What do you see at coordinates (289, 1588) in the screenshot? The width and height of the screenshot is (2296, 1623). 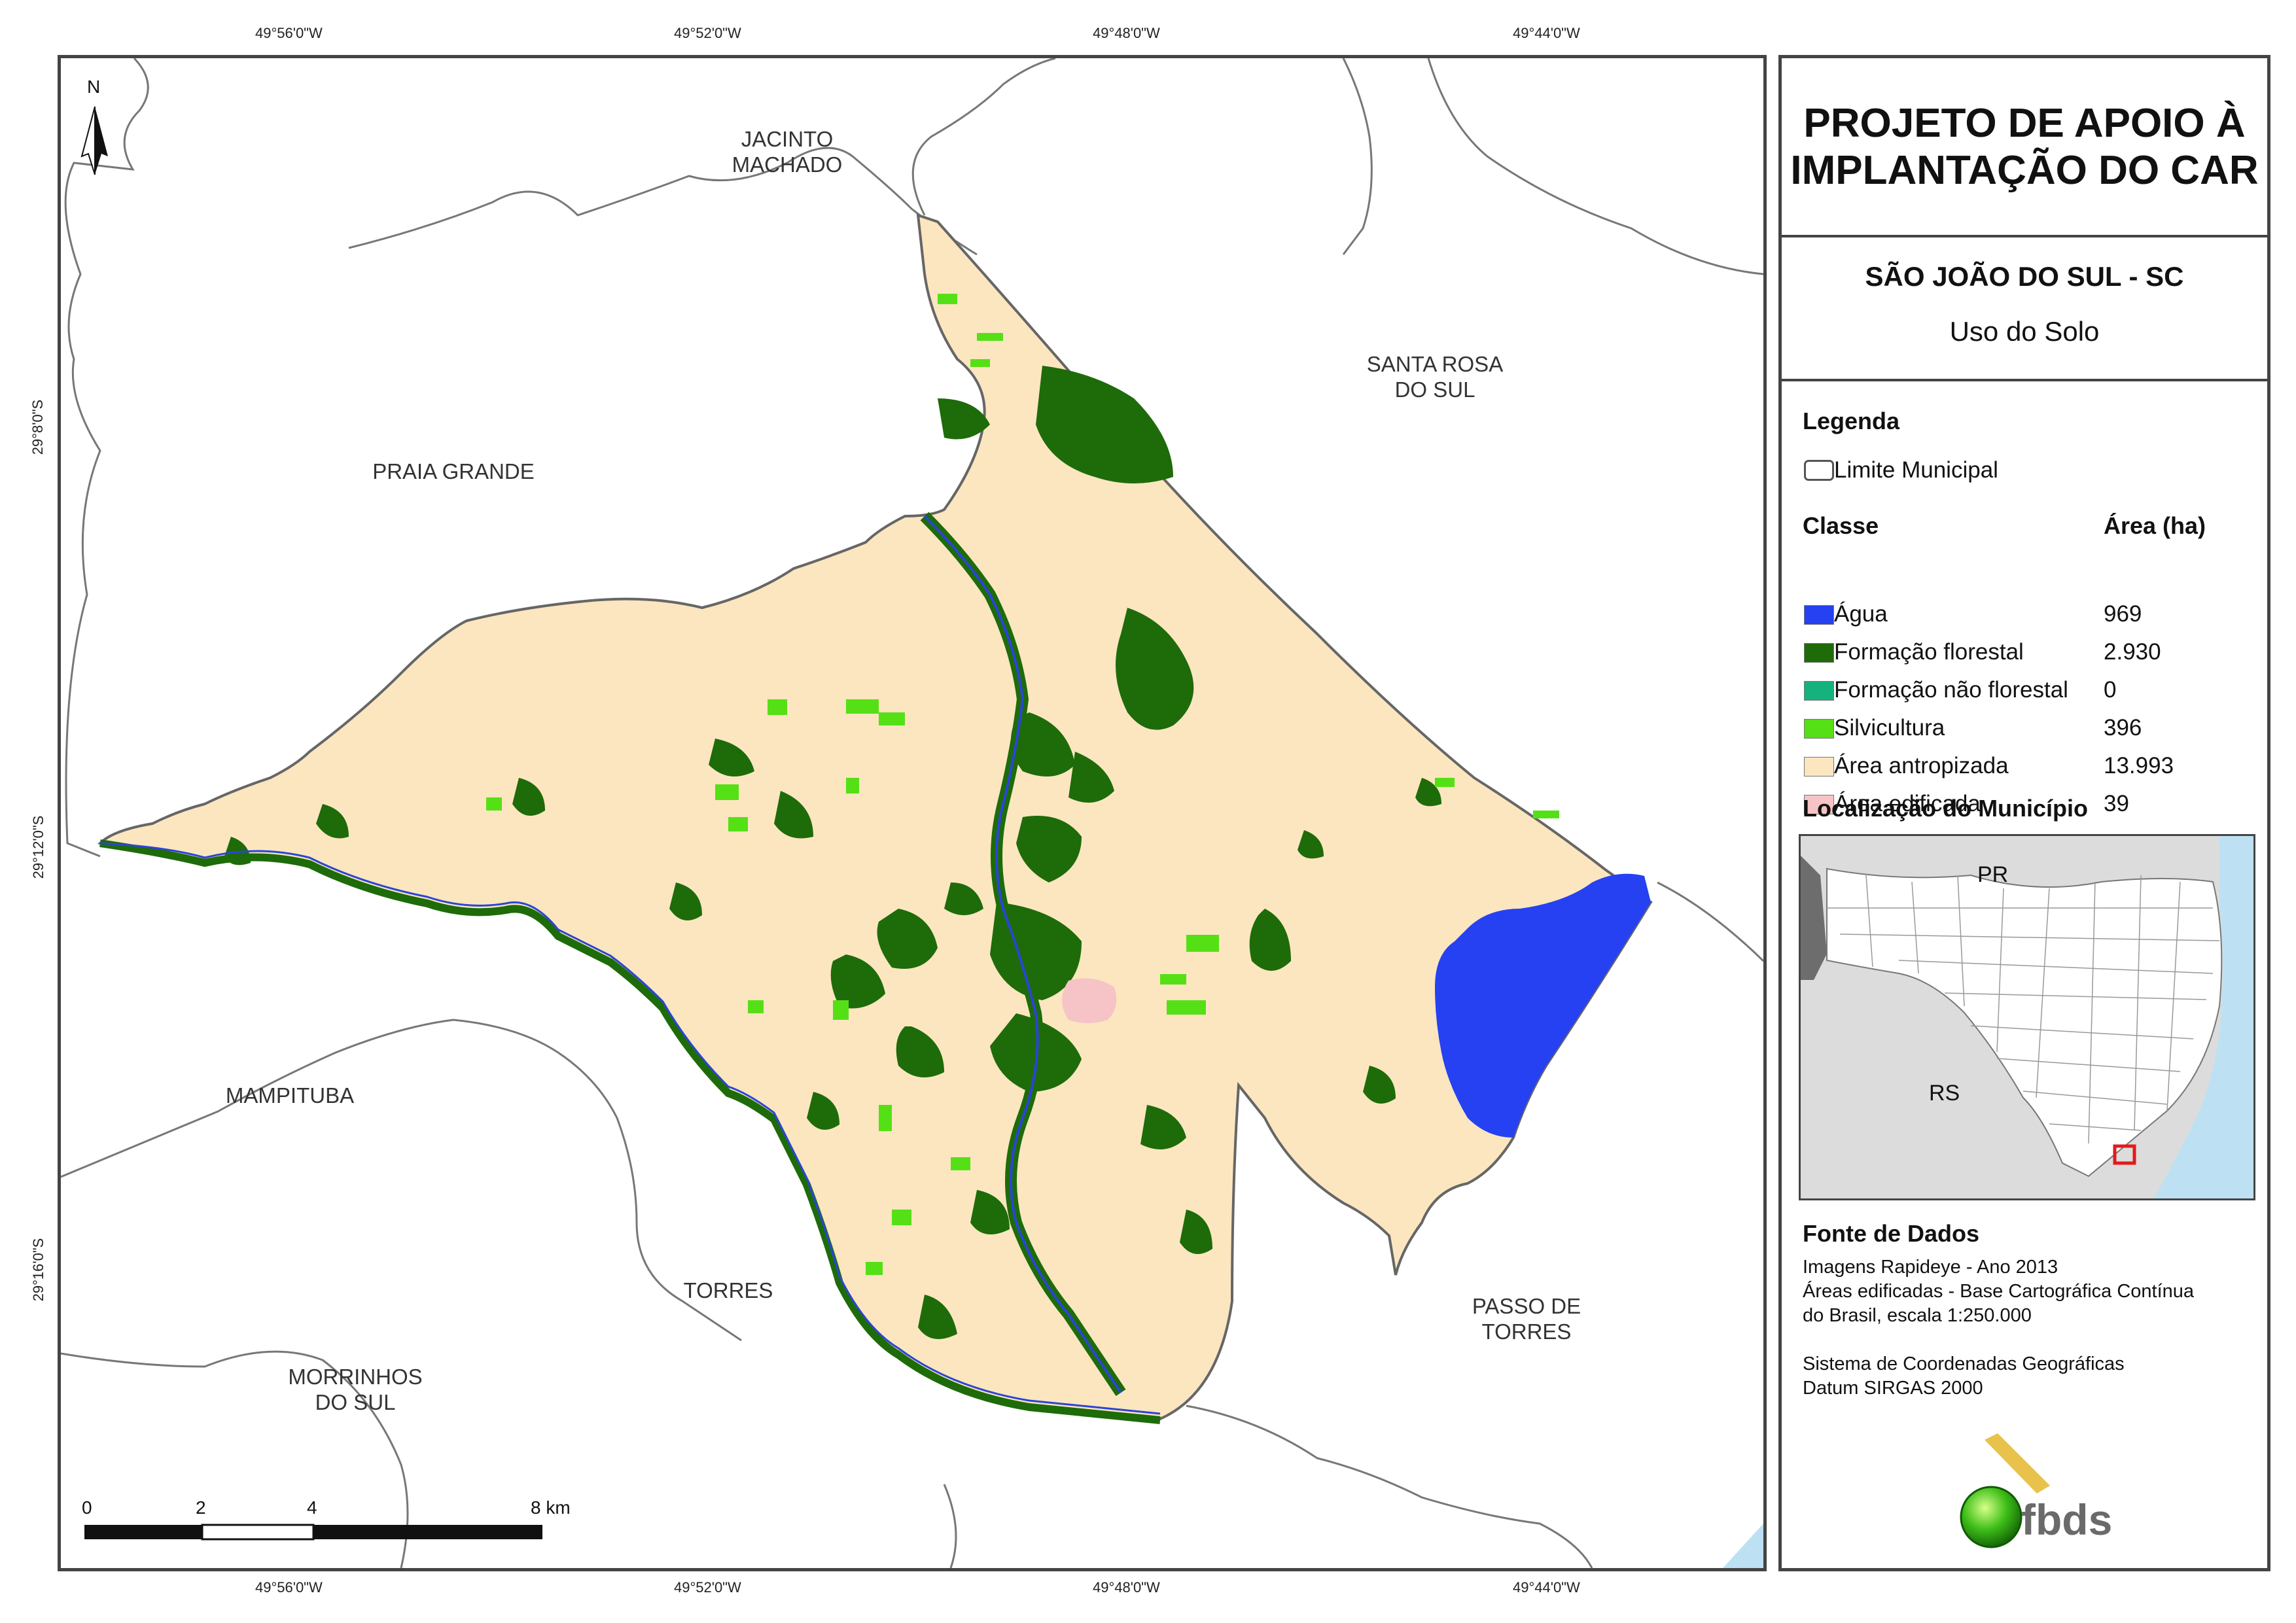 I see `coord-bottom-1: 49°56'0"W` at bounding box center [289, 1588].